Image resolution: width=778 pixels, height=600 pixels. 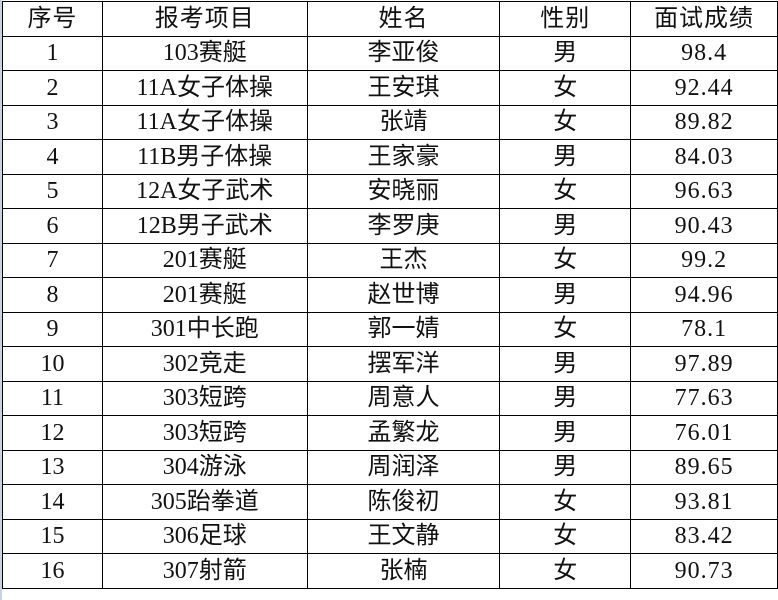 What do you see at coordinates (204, 536) in the screenshot?
I see `cell-event: 306足球` at bounding box center [204, 536].